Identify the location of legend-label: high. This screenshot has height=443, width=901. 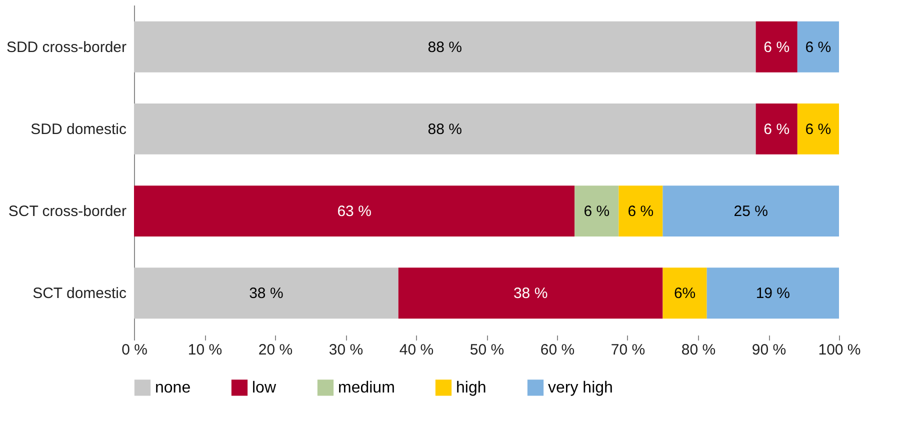
(471, 388).